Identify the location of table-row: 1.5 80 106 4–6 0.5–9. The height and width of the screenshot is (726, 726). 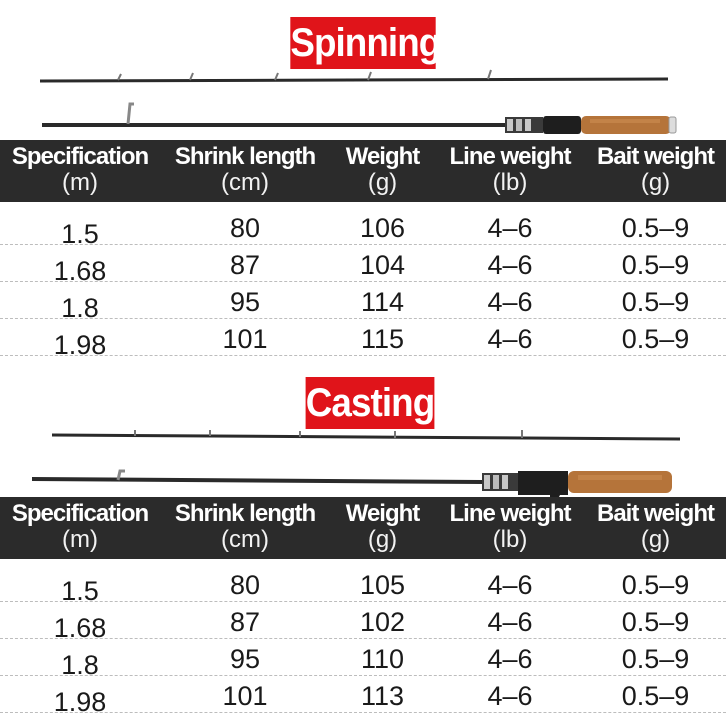
(363, 228).